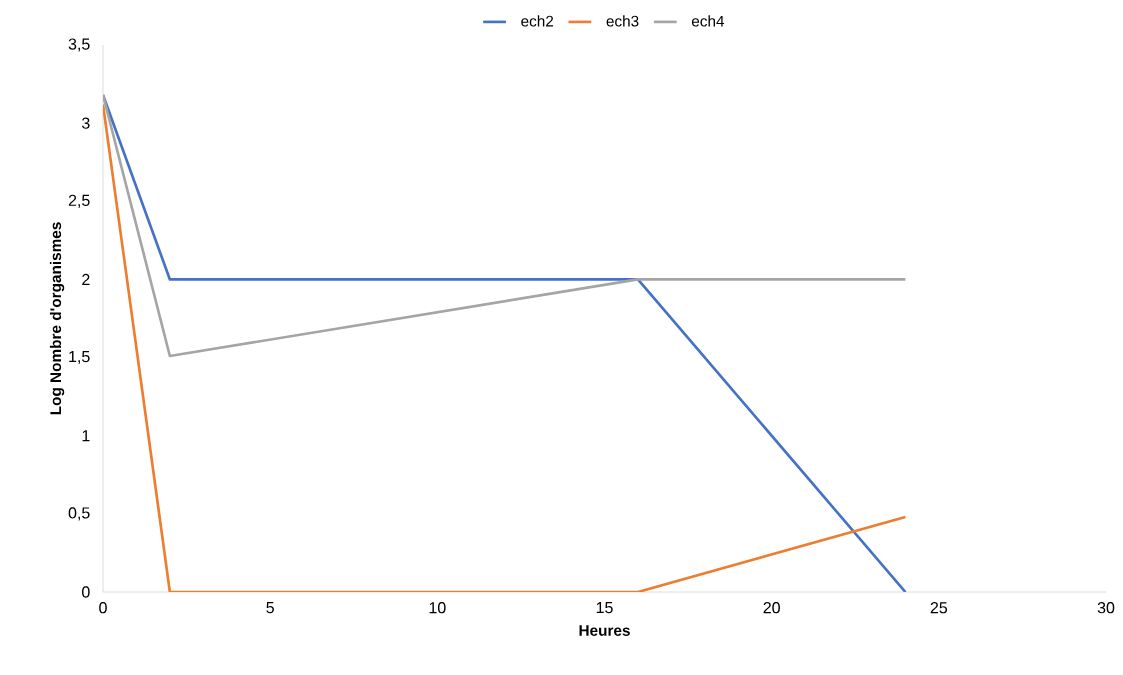  What do you see at coordinates (537, 21) in the screenshot?
I see `legend-label: ech2` at bounding box center [537, 21].